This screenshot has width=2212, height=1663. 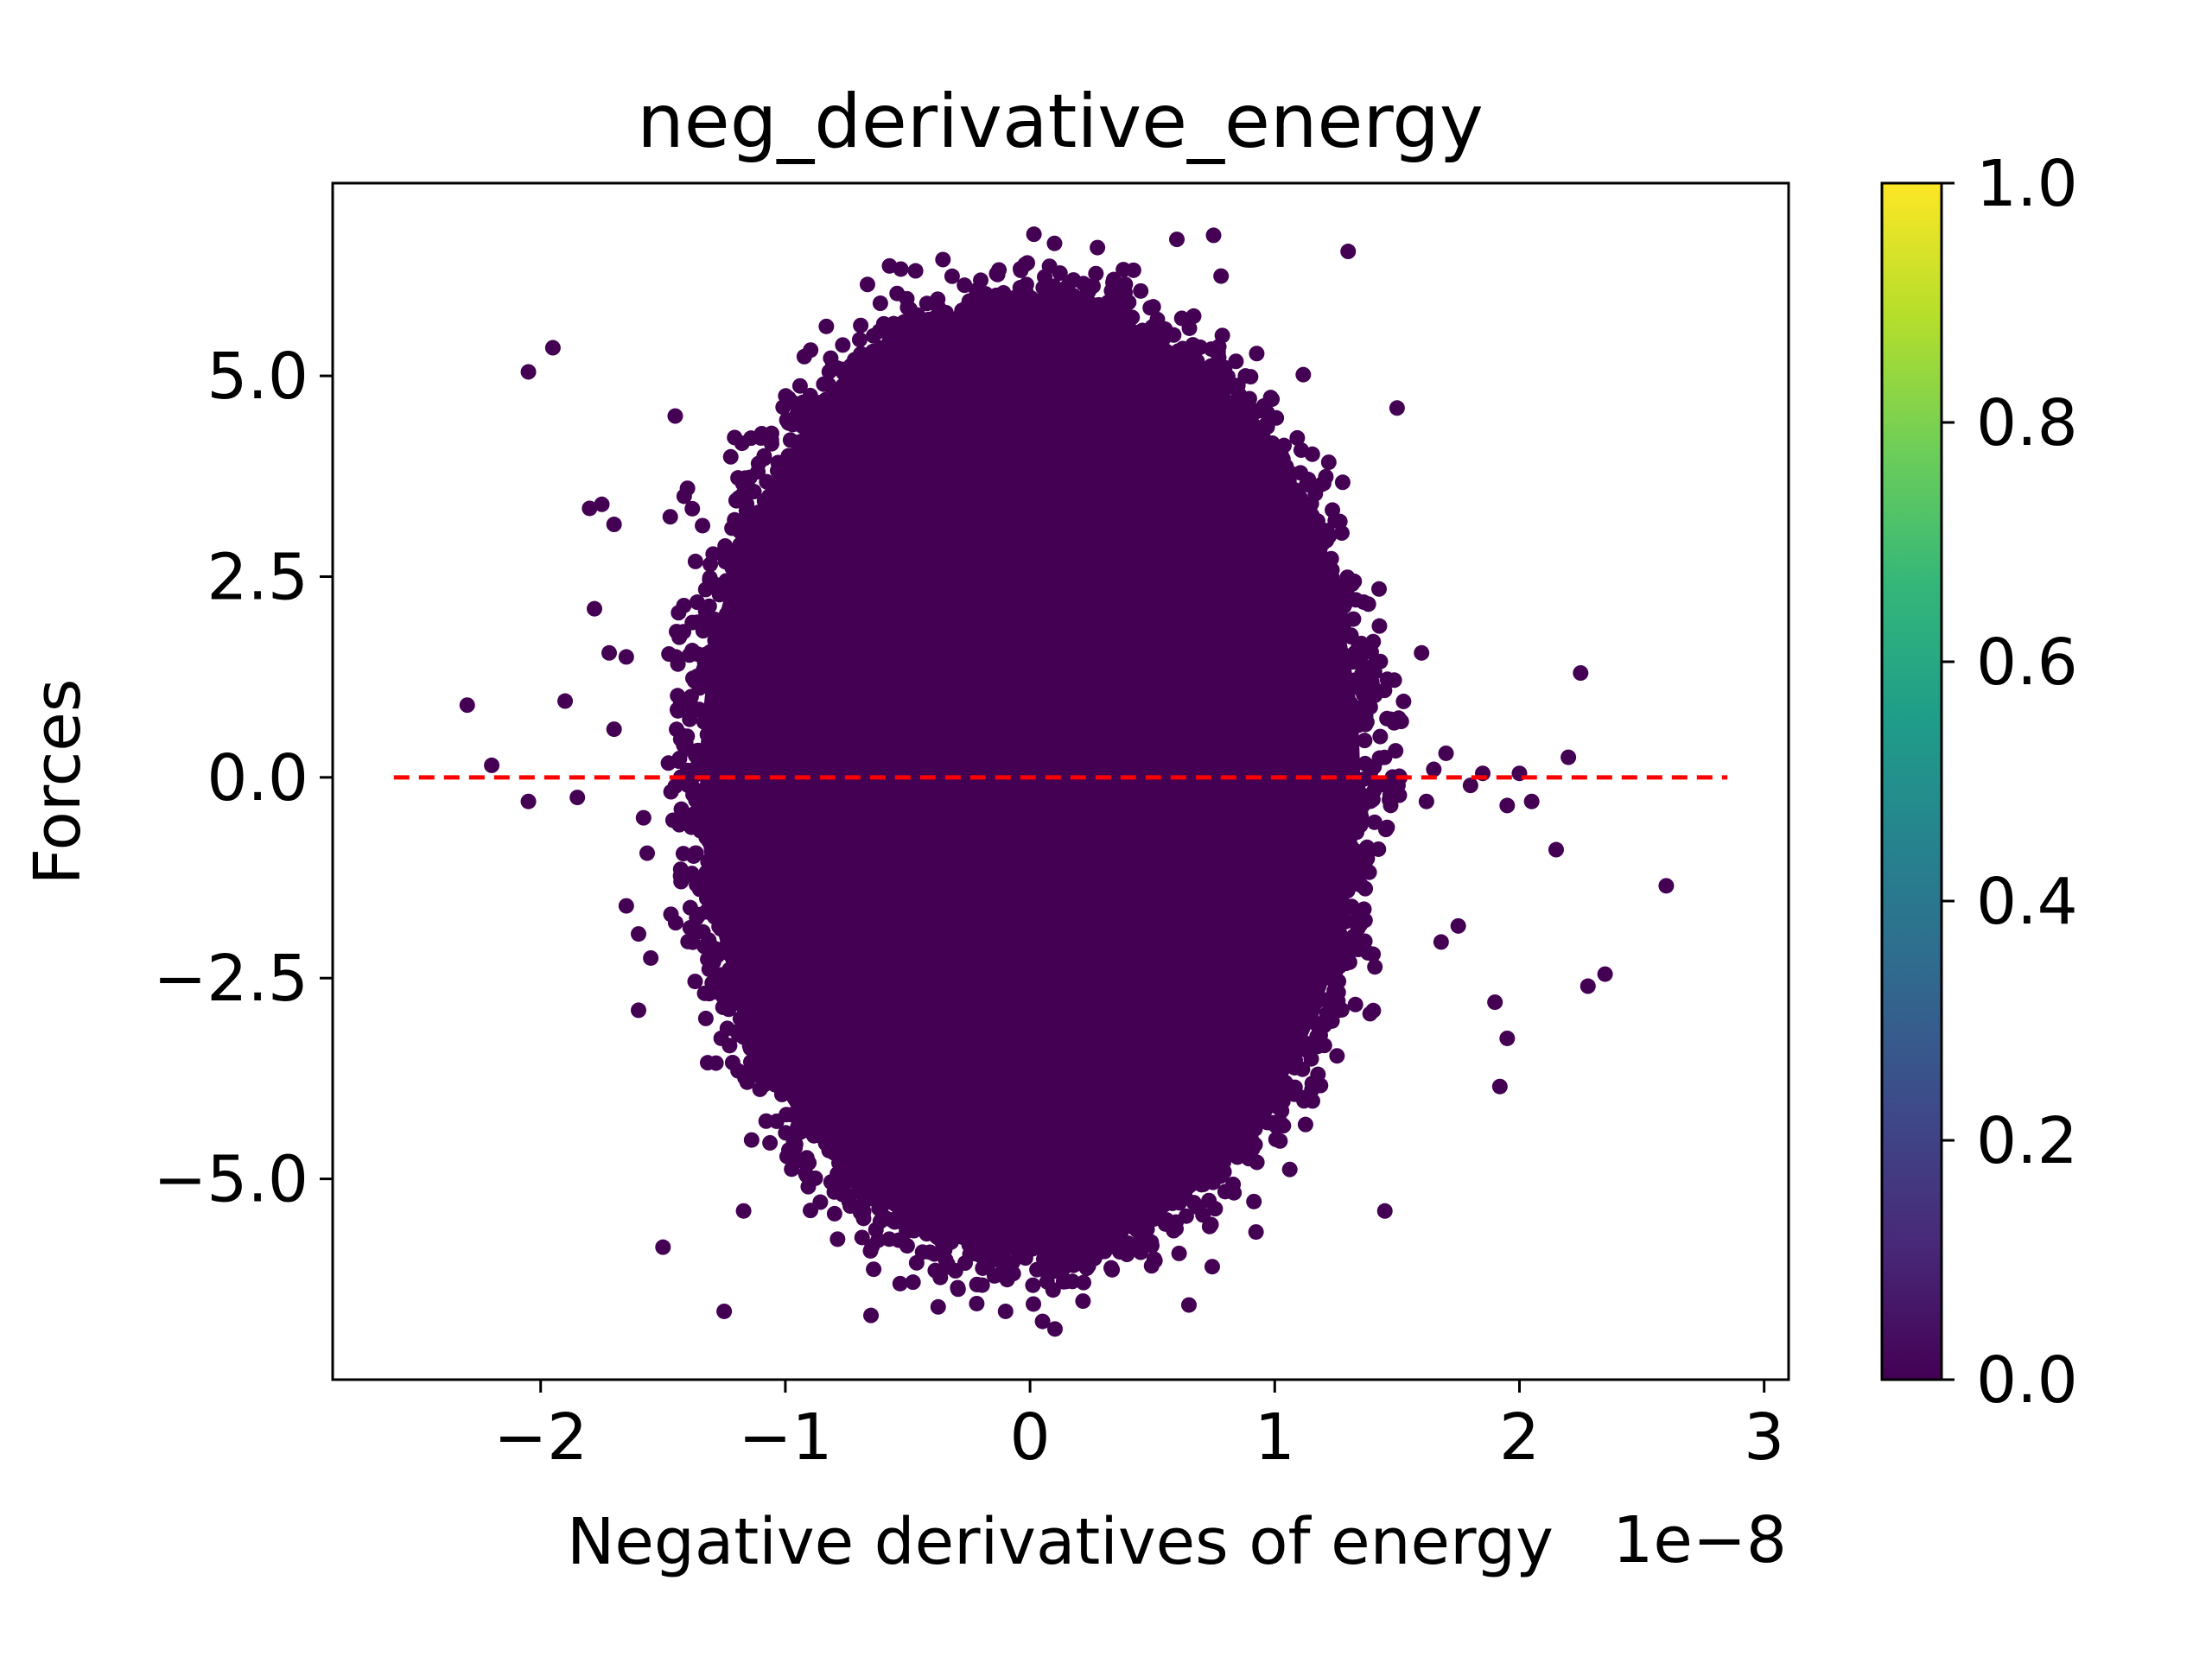 What do you see at coordinates (2027, 184) in the screenshot?
I see `colorbar-tick-label: 1.0` at bounding box center [2027, 184].